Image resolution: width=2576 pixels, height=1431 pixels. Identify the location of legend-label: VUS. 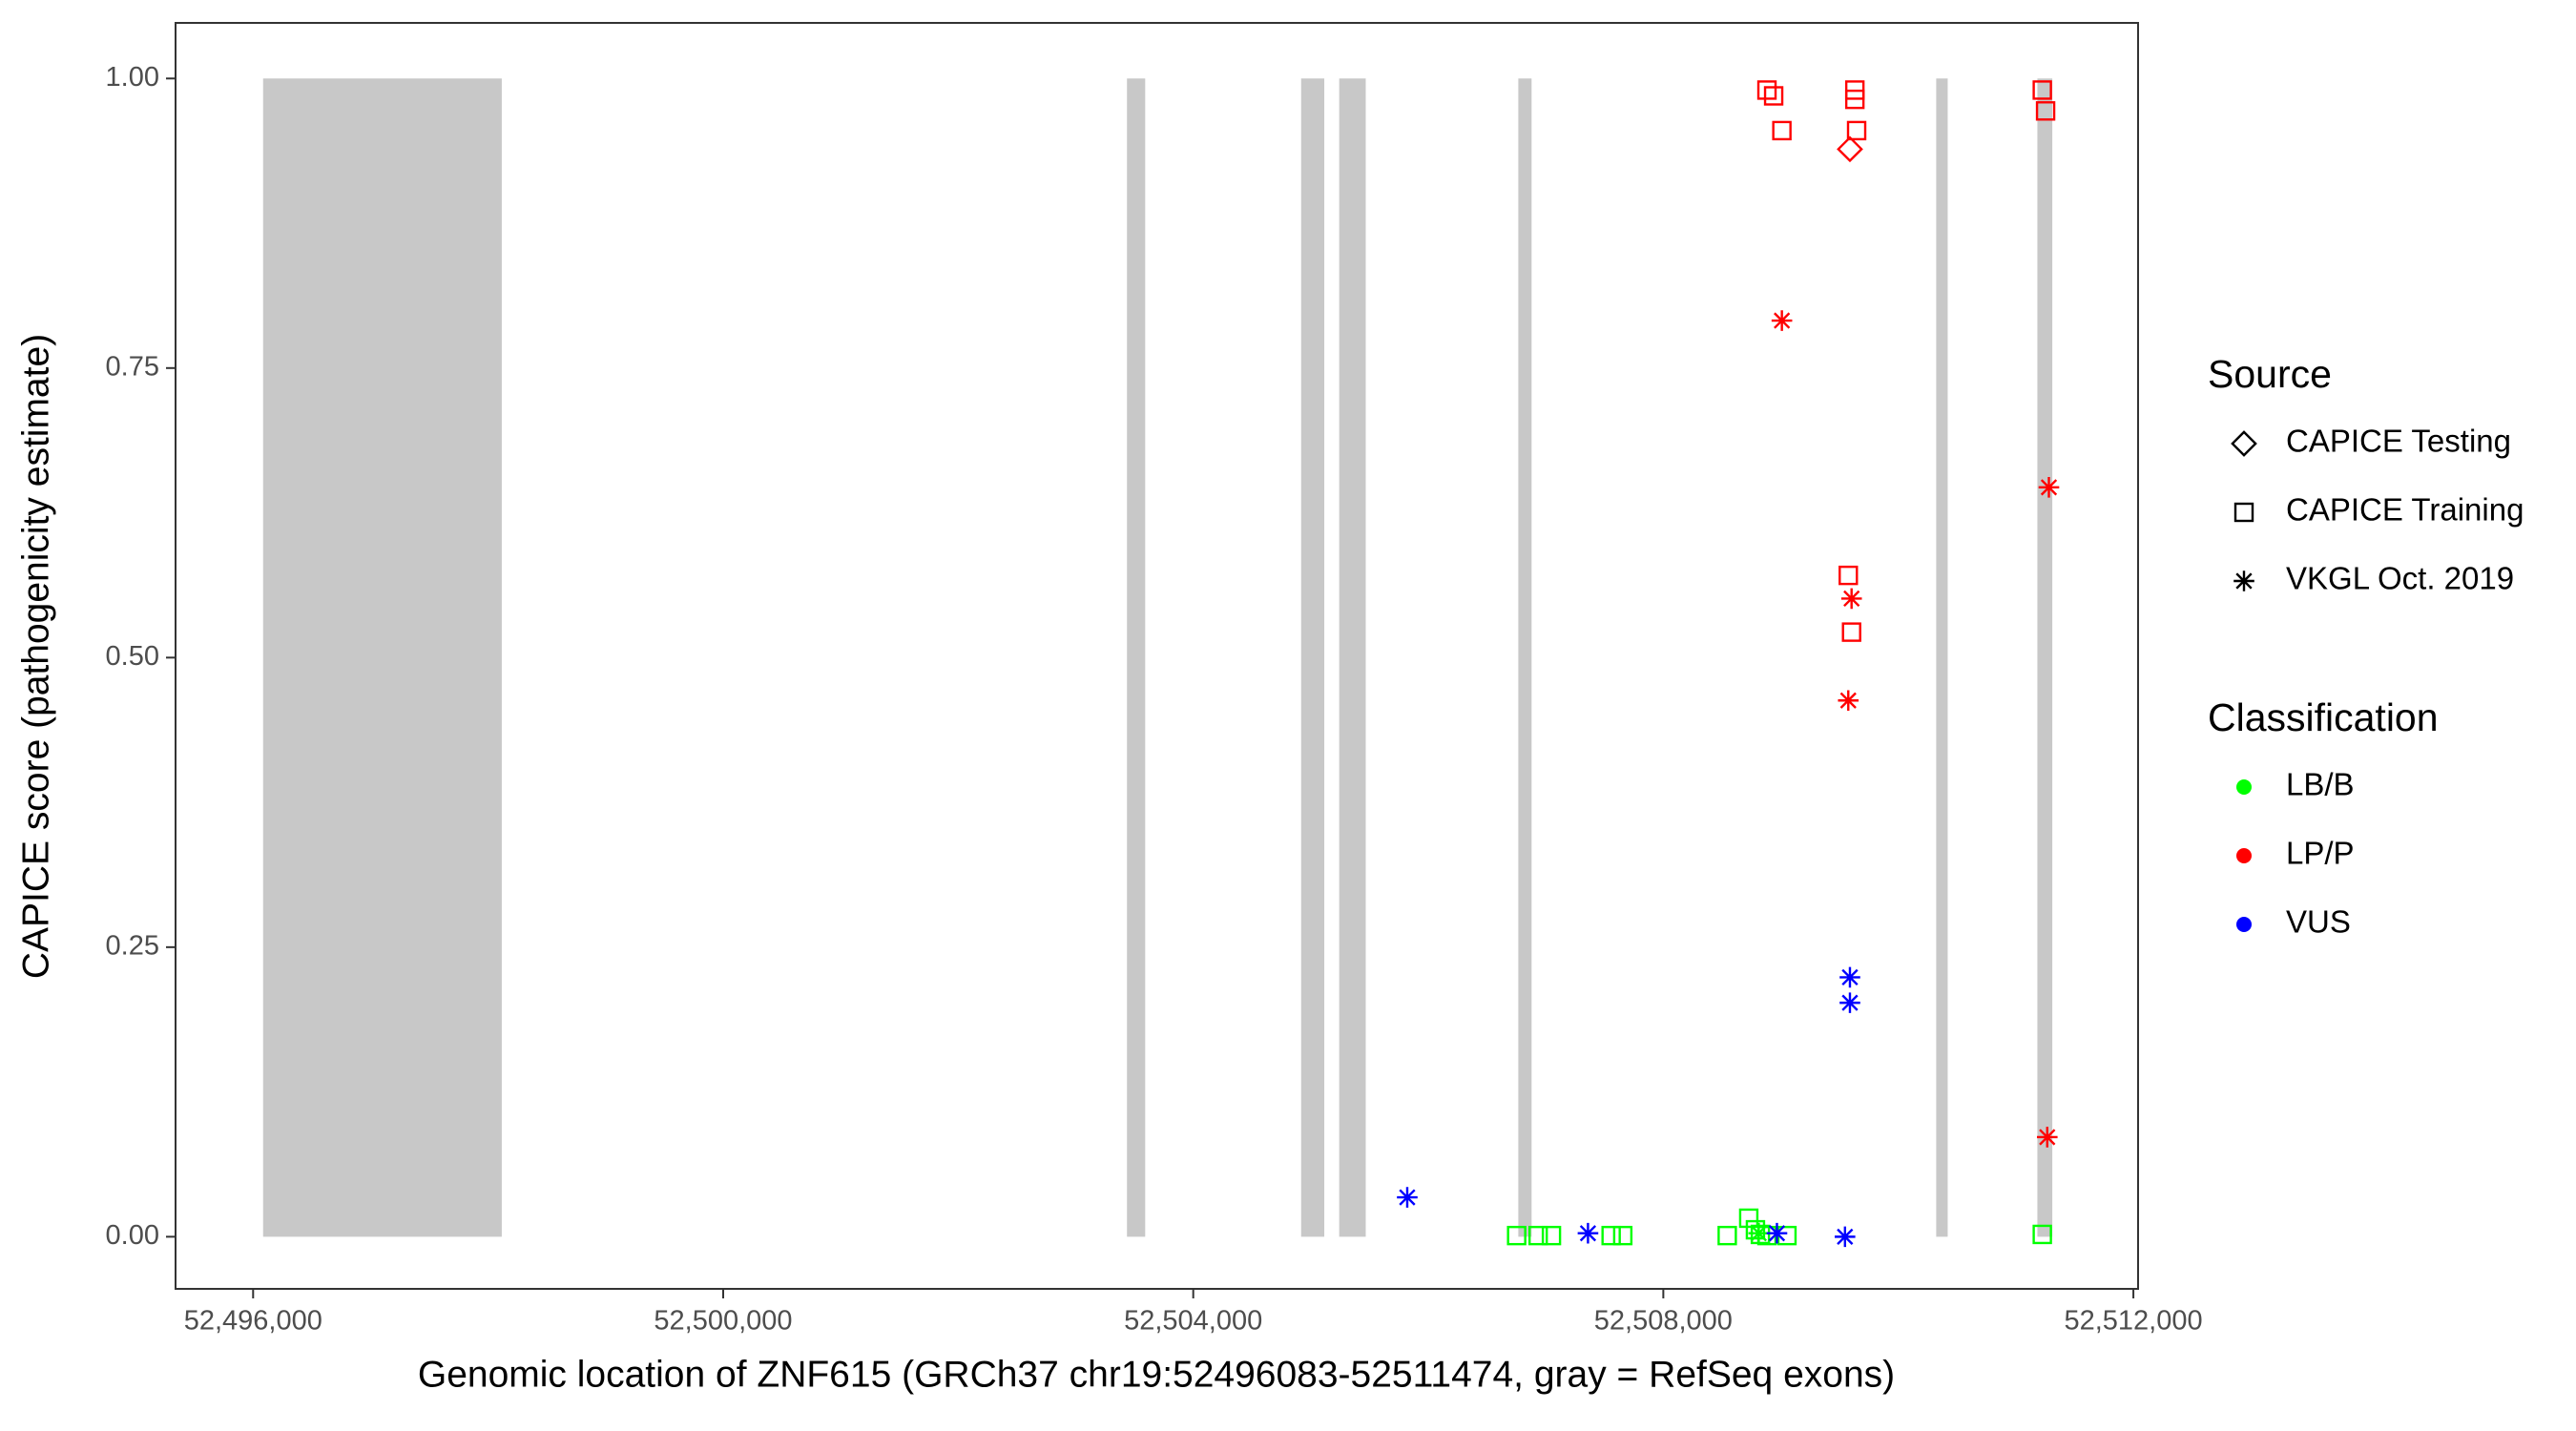
(2318, 922).